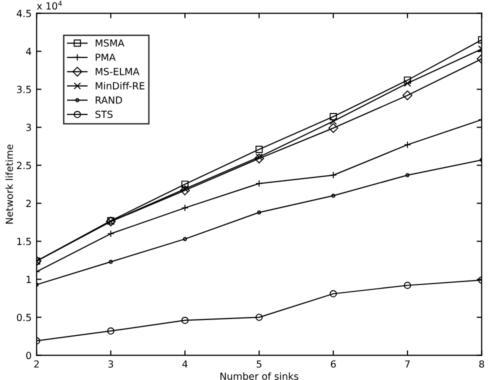 This screenshot has width=488, height=380. Describe the element at coordinates (36, 364) in the screenshot. I see `x-tick-label: 2` at that location.